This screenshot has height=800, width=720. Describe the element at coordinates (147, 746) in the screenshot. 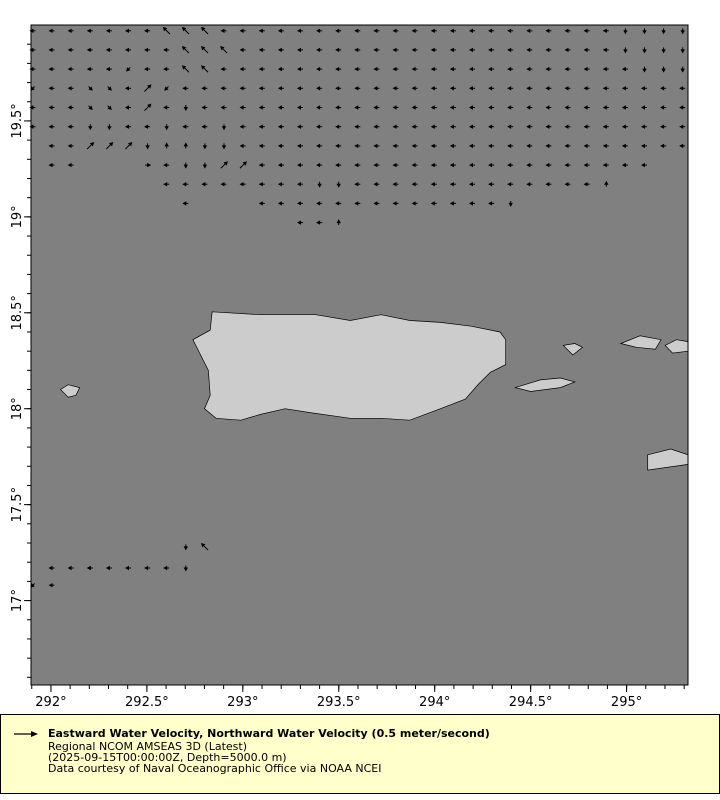

I see `legend-dataset: Regional NCOM AMSEAS 3D (Latest)` at that location.